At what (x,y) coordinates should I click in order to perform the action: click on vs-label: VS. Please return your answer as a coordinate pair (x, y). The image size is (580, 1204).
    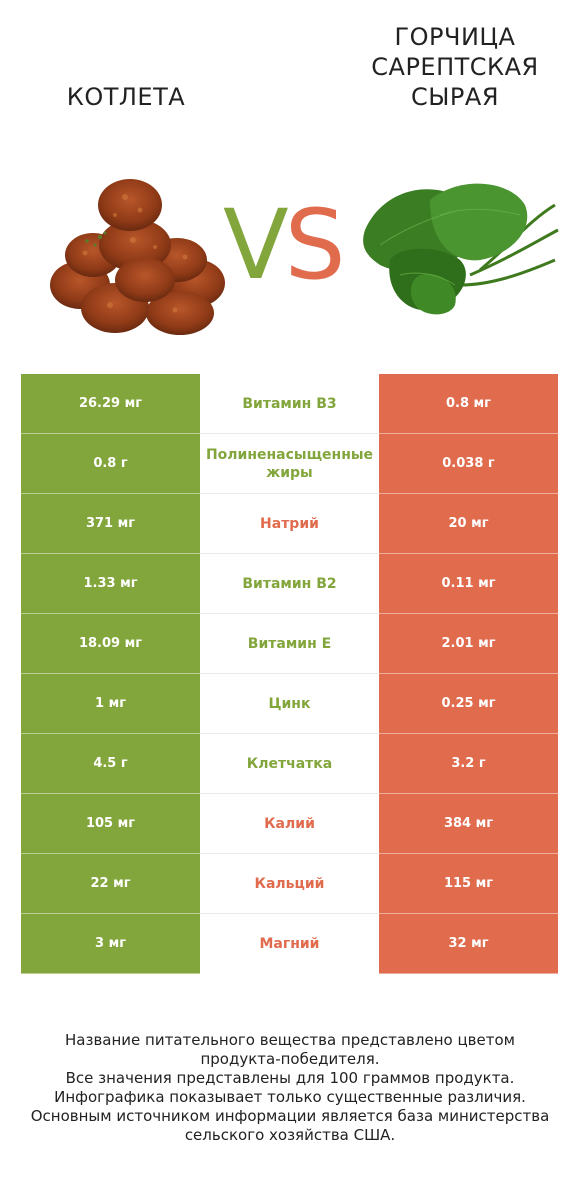
    Looking at the image, I should click on (284, 245).